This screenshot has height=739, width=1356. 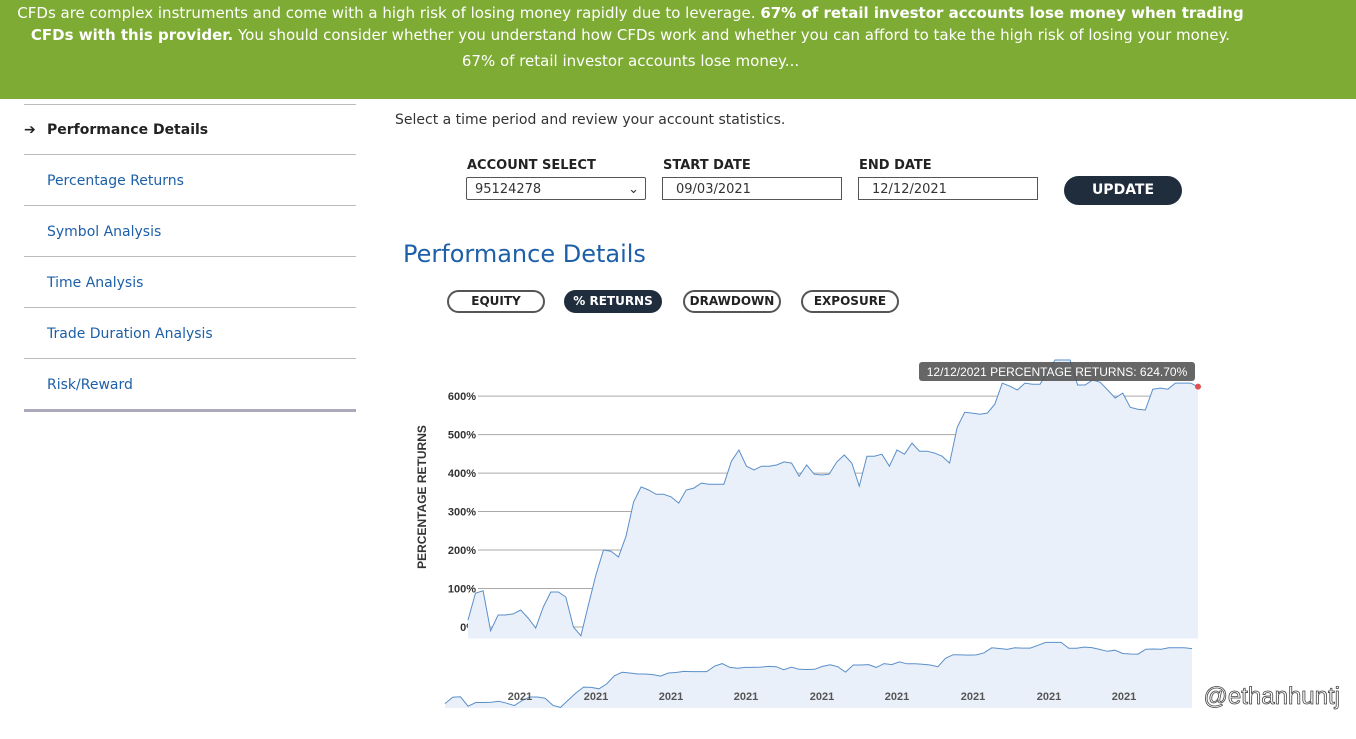 What do you see at coordinates (30, 130) in the screenshot?
I see `arrow: ➔` at bounding box center [30, 130].